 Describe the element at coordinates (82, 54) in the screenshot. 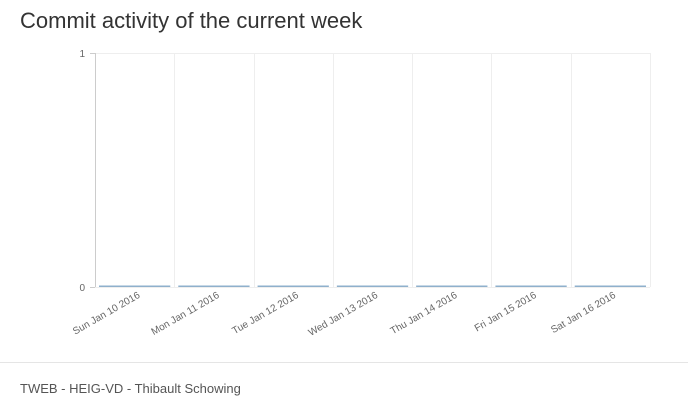

I see `y-tick-label: 1` at that location.